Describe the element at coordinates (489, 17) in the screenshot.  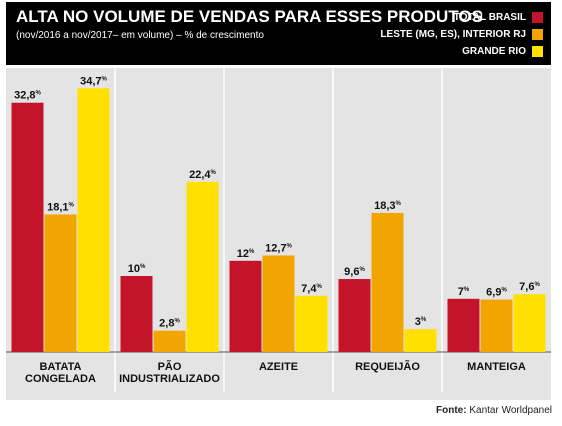
I see `legend-label-total-brasil: TOTAL BRASIL` at that location.